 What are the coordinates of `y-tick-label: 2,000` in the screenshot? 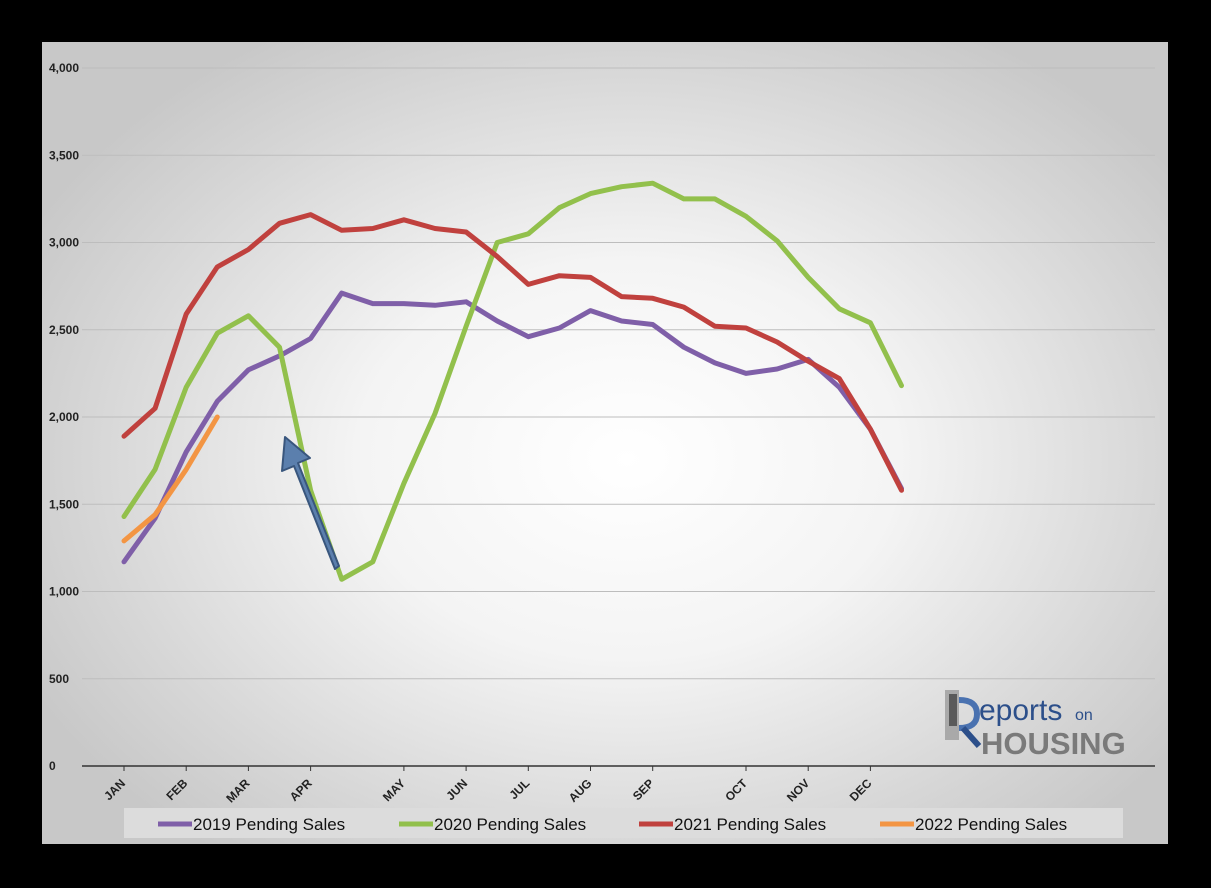 It's located at (64, 417).